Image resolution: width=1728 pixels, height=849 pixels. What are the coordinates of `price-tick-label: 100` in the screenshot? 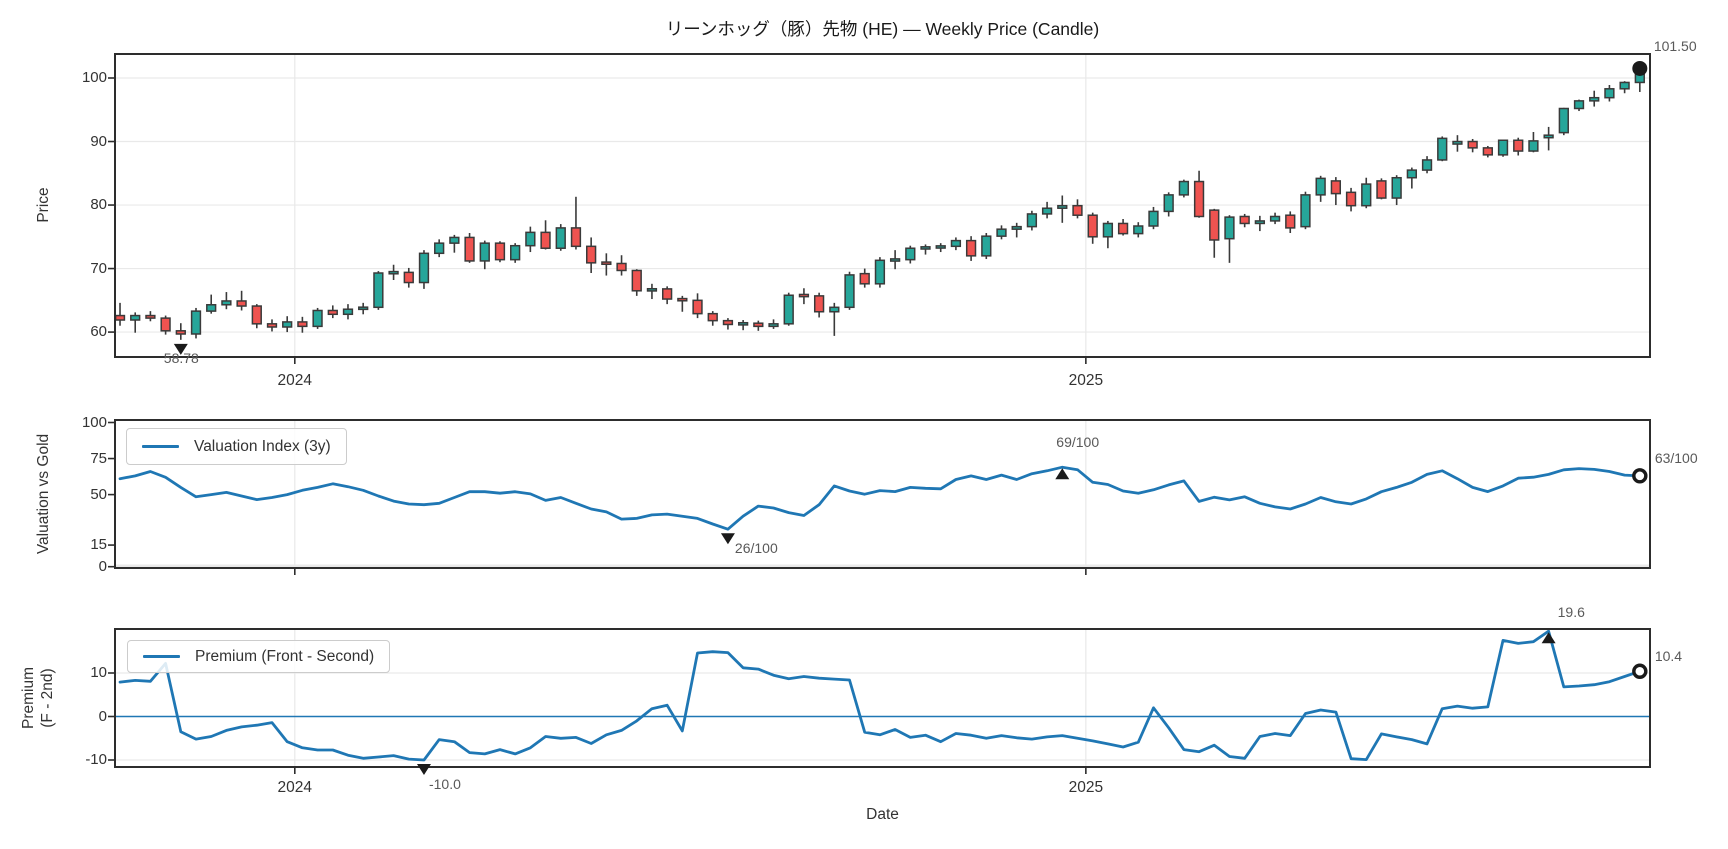 It's located at (94, 77).